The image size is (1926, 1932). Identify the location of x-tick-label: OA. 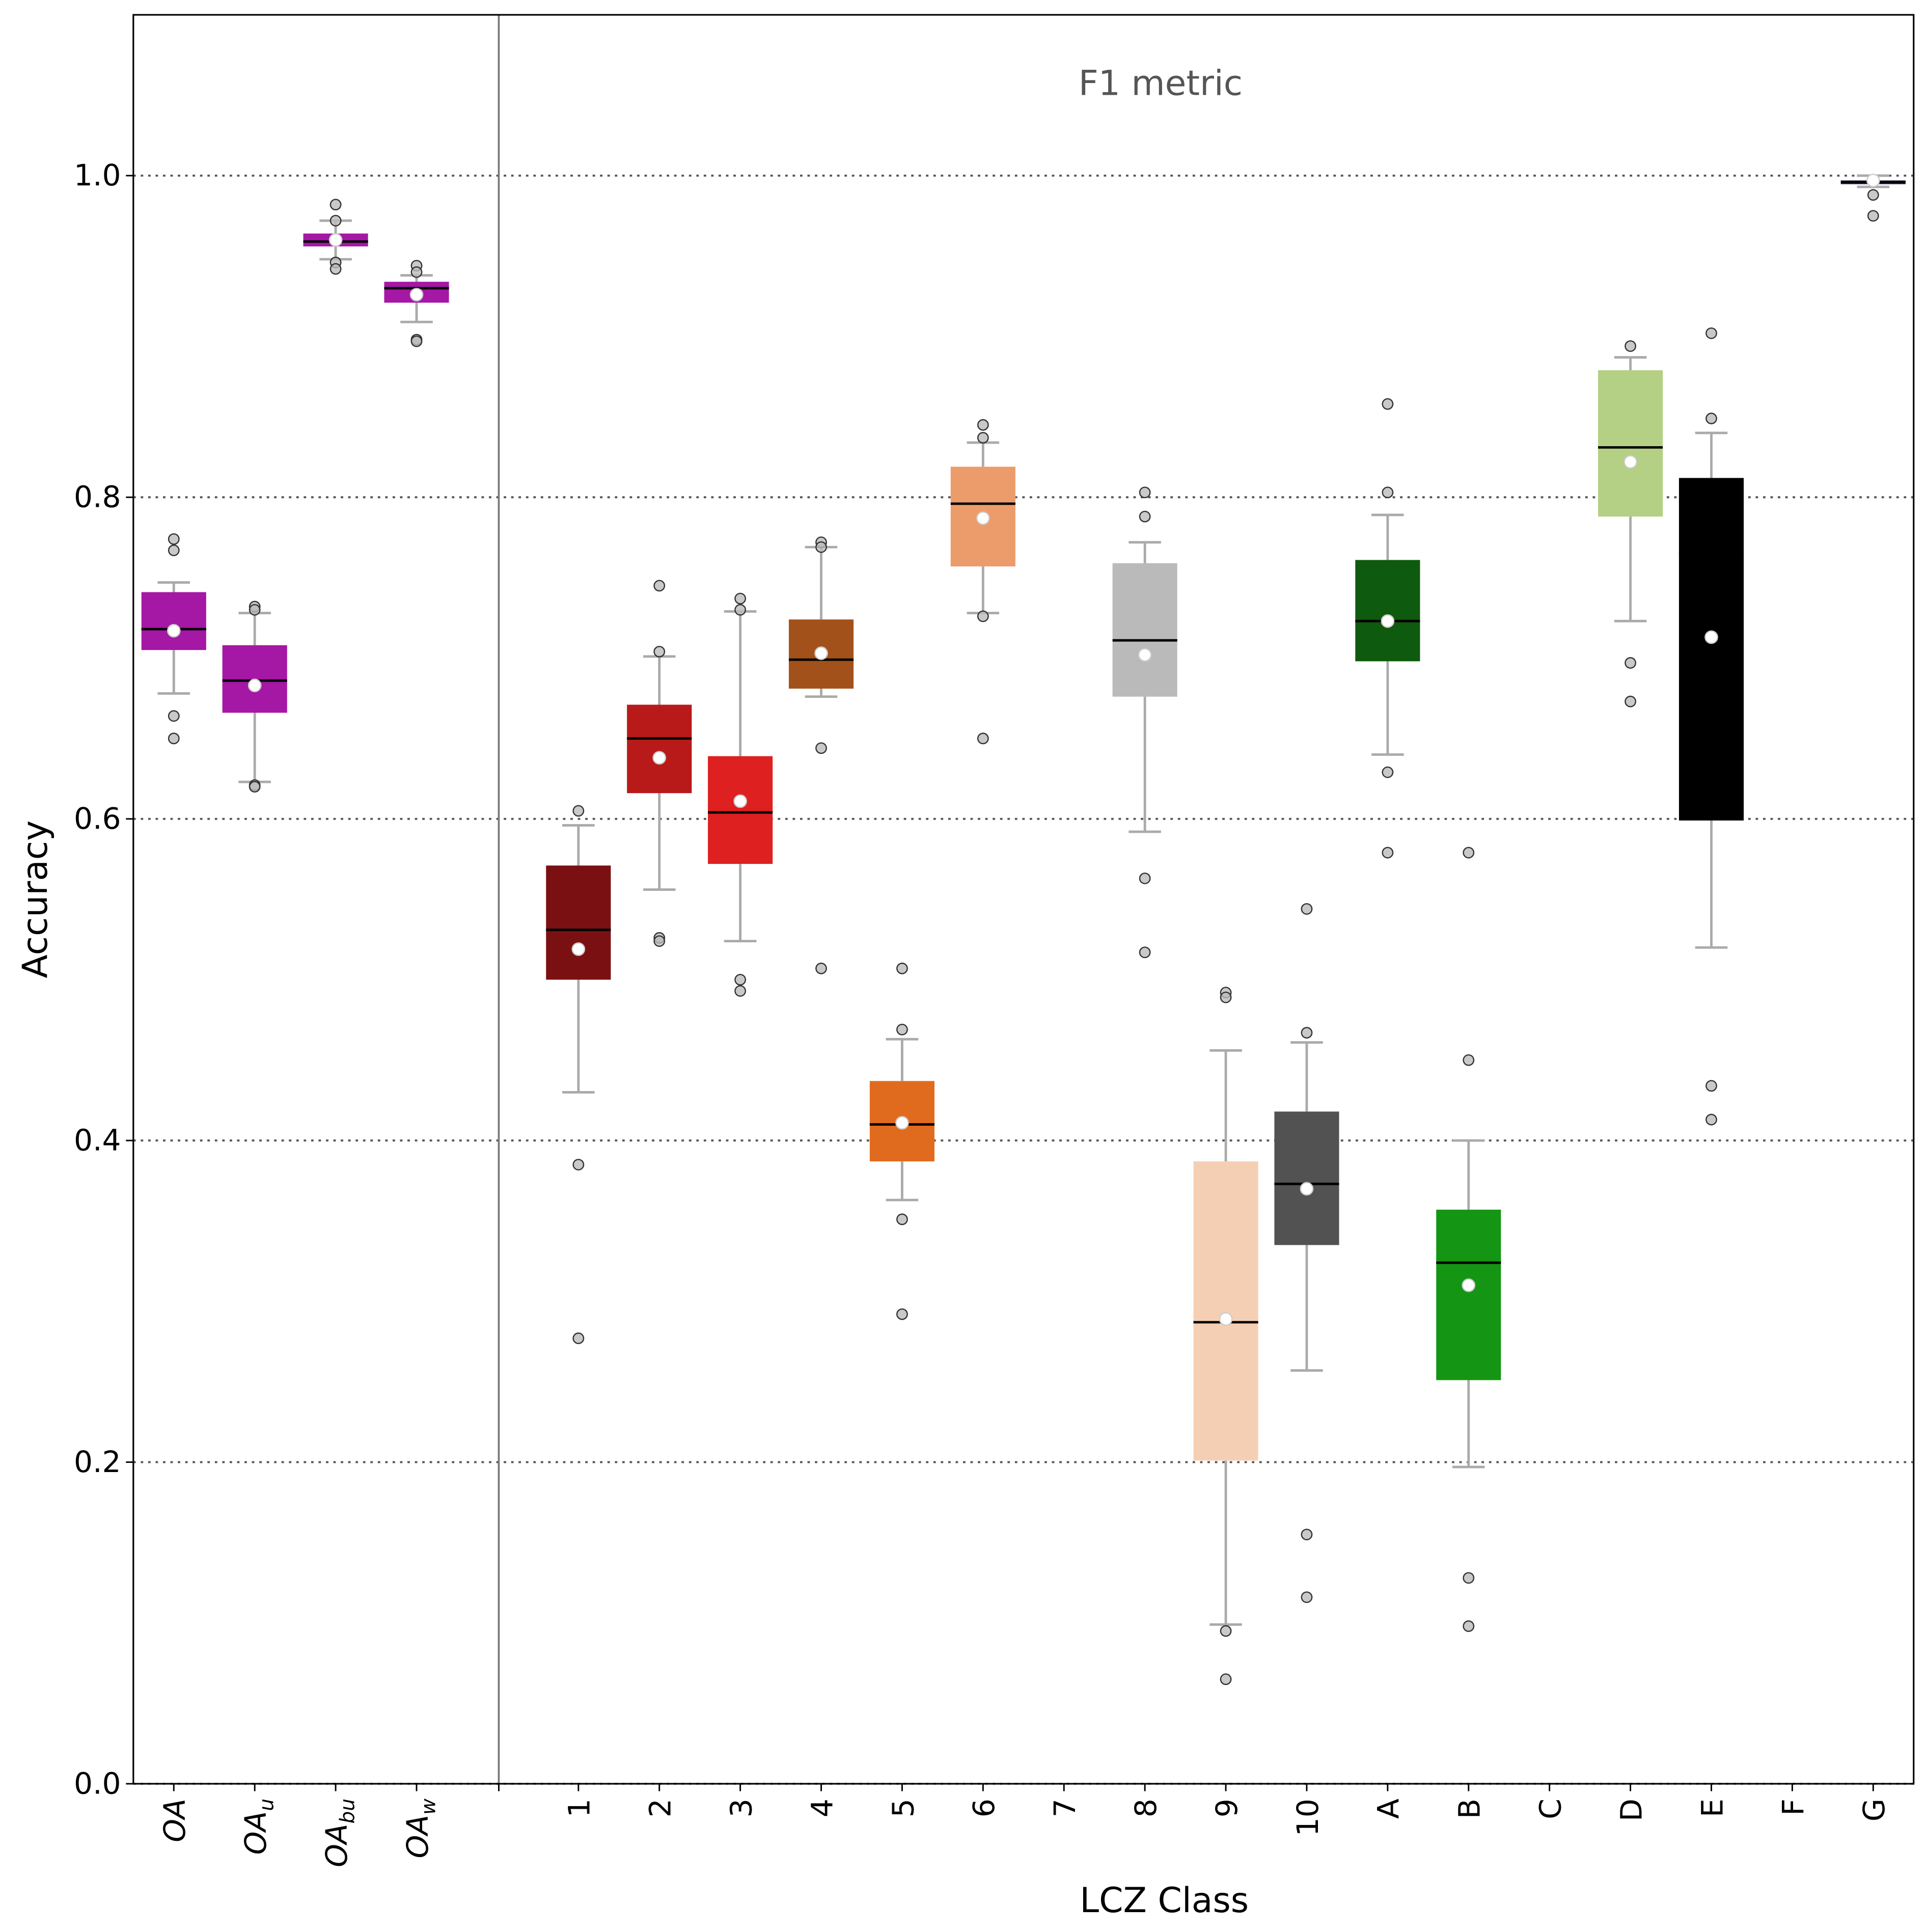
(174, 1820).